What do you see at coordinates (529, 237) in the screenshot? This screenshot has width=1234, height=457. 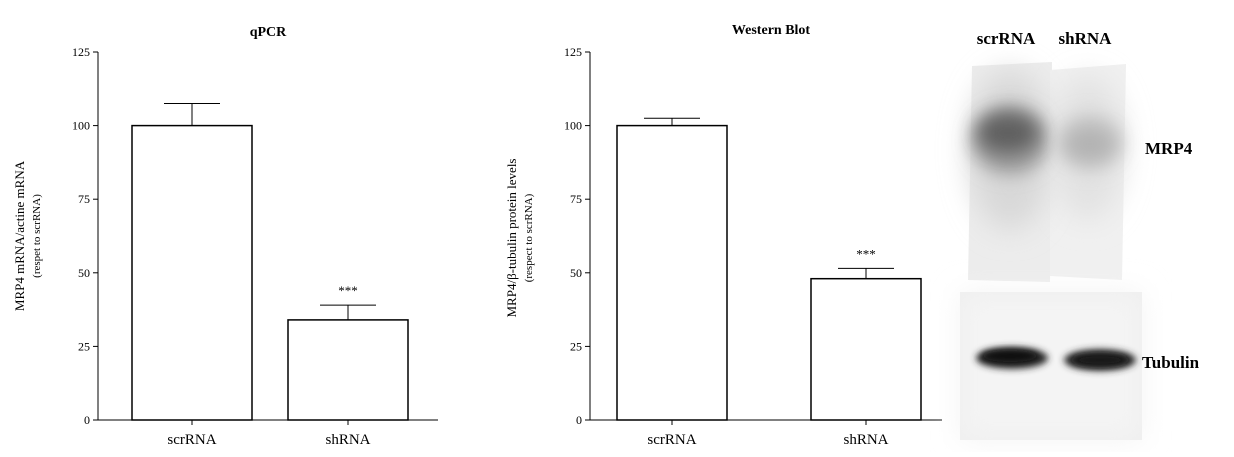 I see `y-axis-label-line2: (respect to scrRNA)` at bounding box center [529, 237].